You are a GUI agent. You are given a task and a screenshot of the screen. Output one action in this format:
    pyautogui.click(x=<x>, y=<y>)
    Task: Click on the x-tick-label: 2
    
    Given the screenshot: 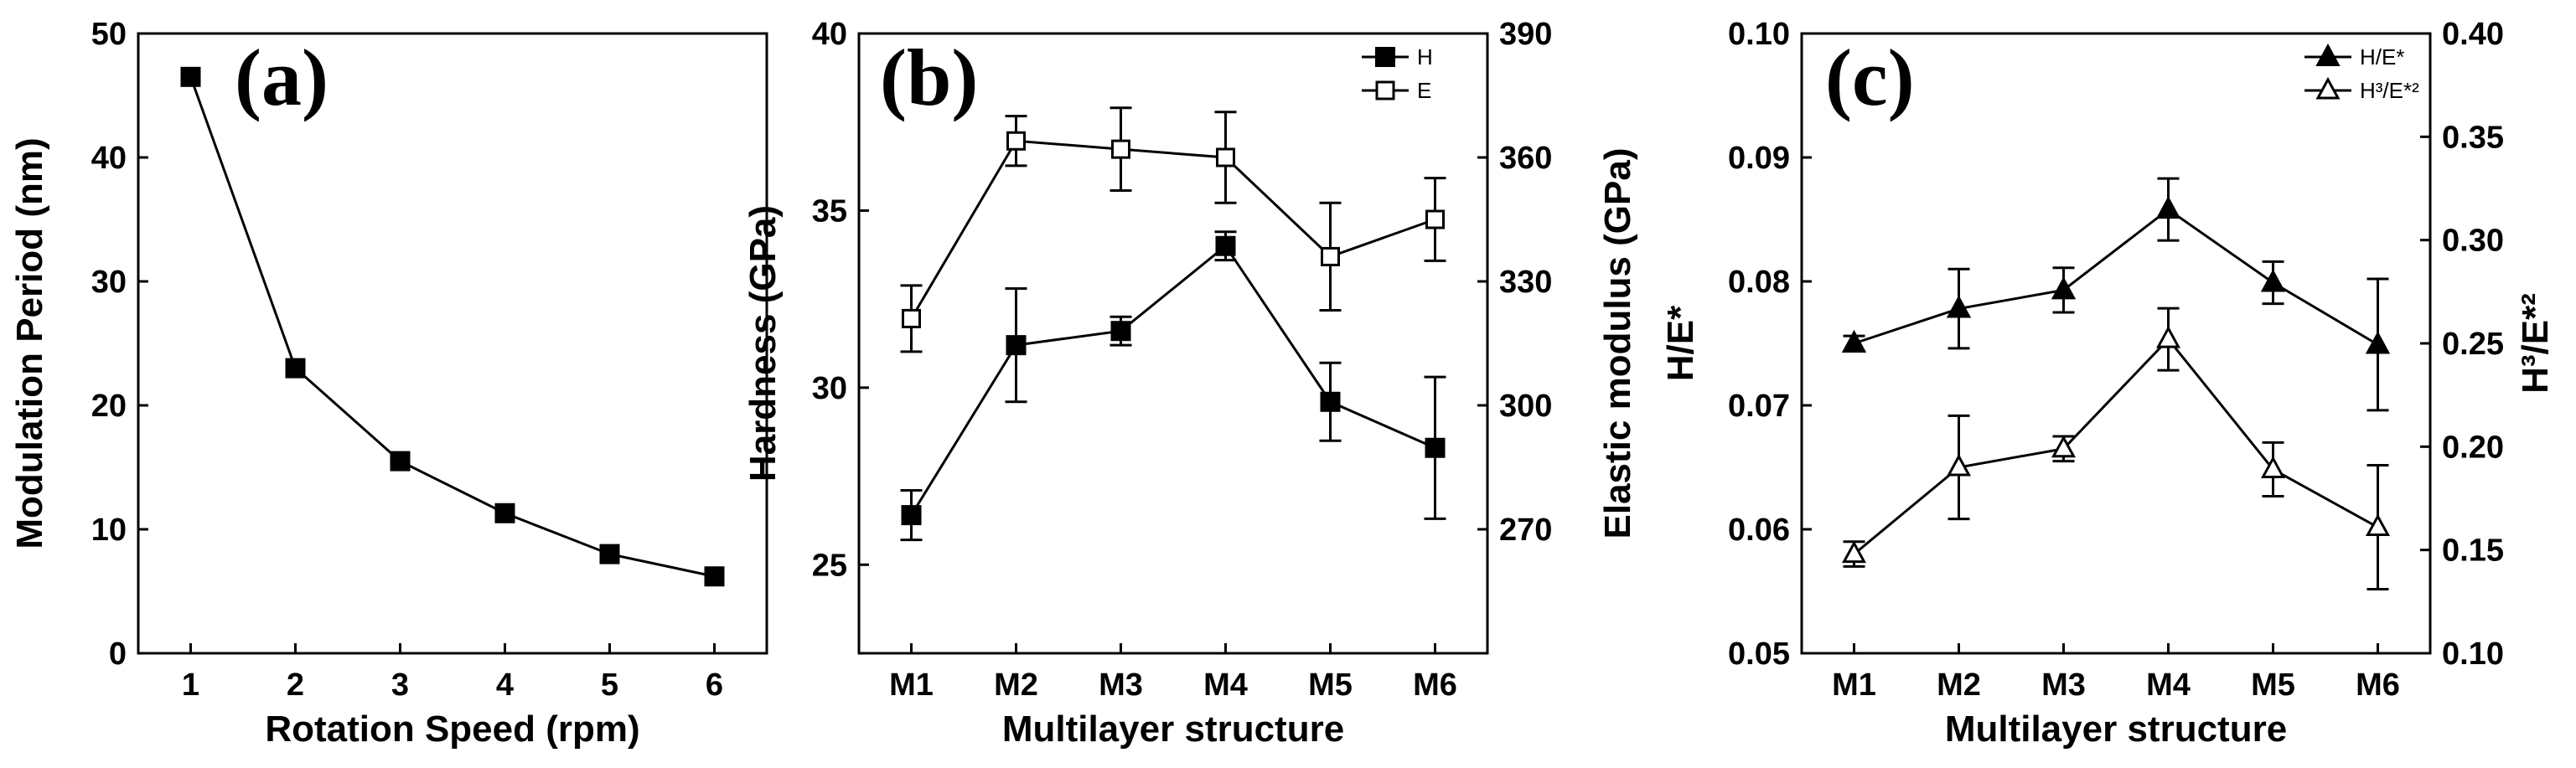 What is the action you would take?
    pyautogui.click(x=295, y=685)
    